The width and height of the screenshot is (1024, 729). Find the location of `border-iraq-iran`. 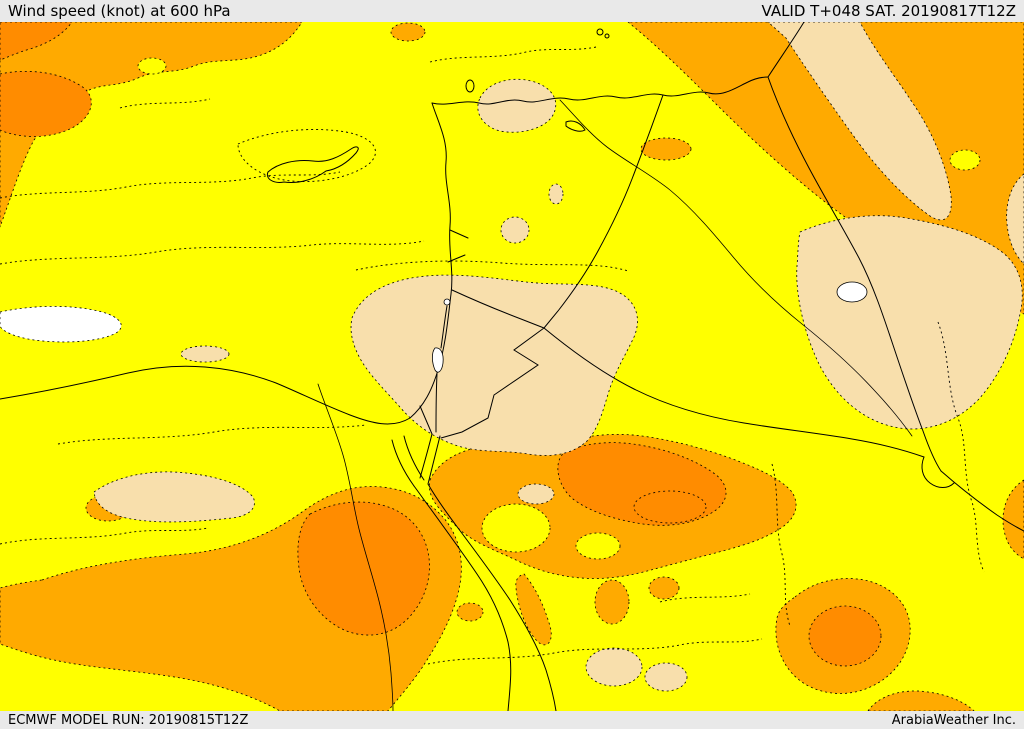

border-iraq-iran is located at coordinates (854, 274).